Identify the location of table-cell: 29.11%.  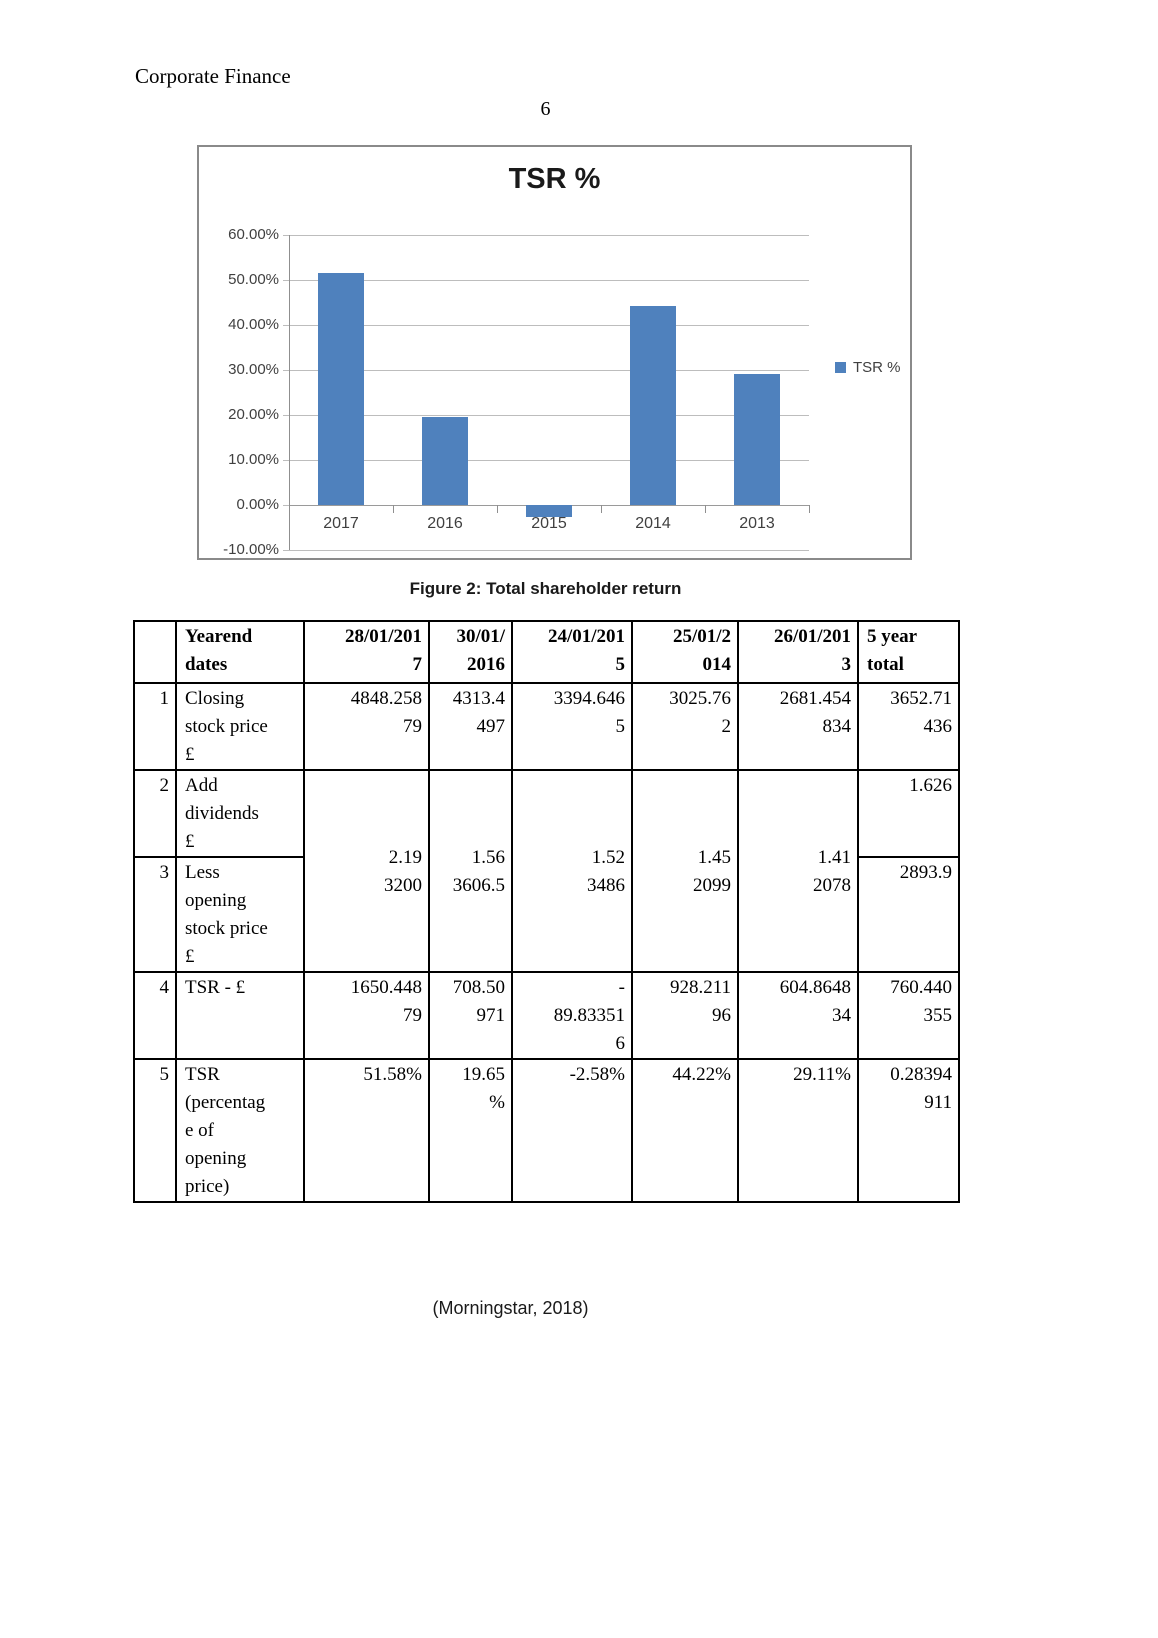
(798, 1130).